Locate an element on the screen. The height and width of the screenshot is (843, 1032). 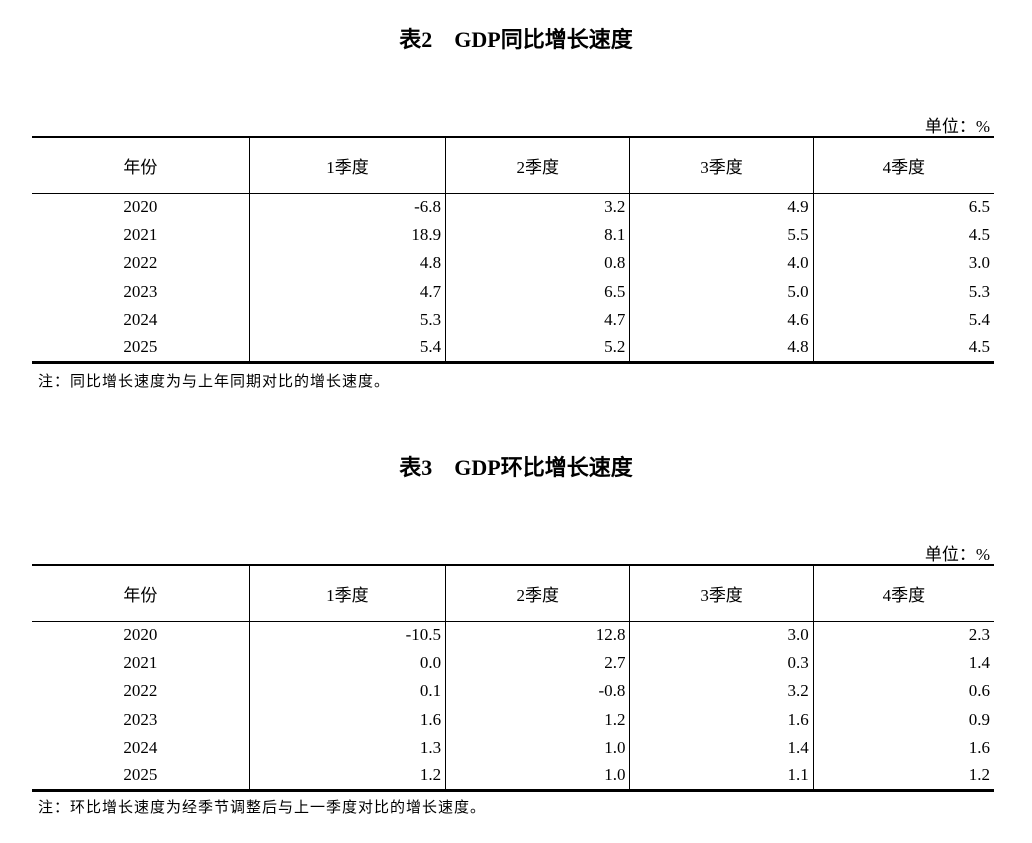
table-row: 2023 4.7 6.5 5.0 5.3 is located at coordinates (513, 291).